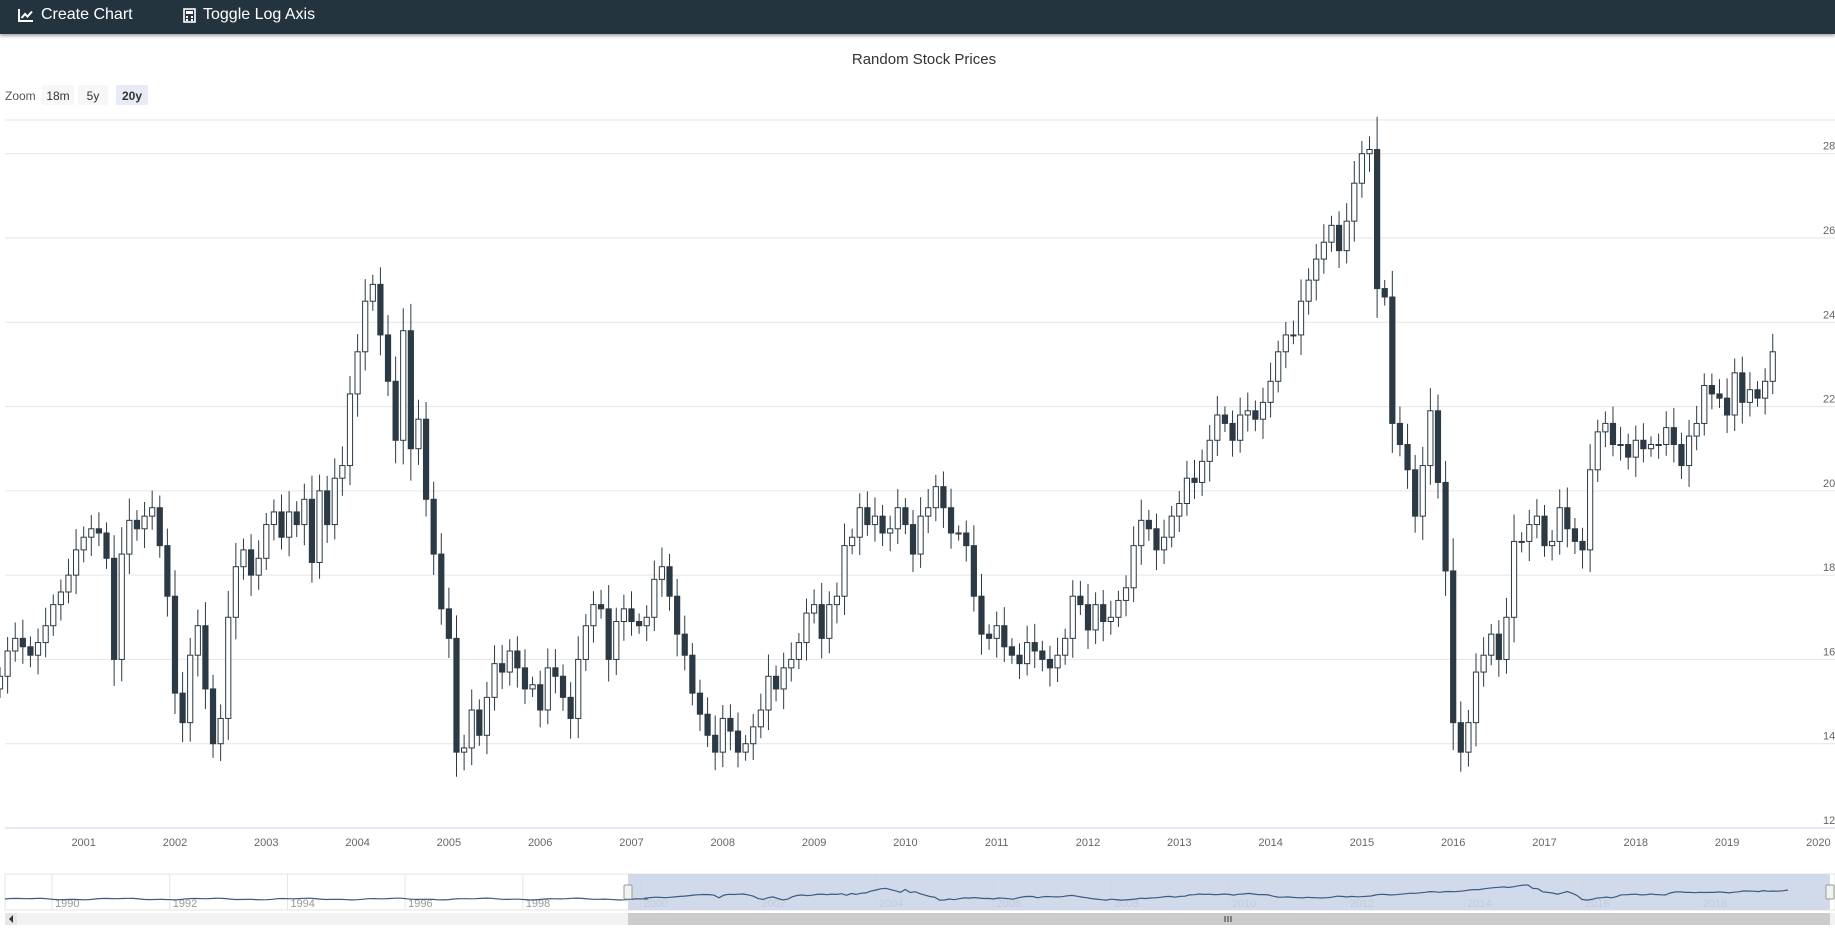  What do you see at coordinates (1544, 843) in the screenshot?
I see `x-tick-label: 2017` at bounding box center [1544, 843].